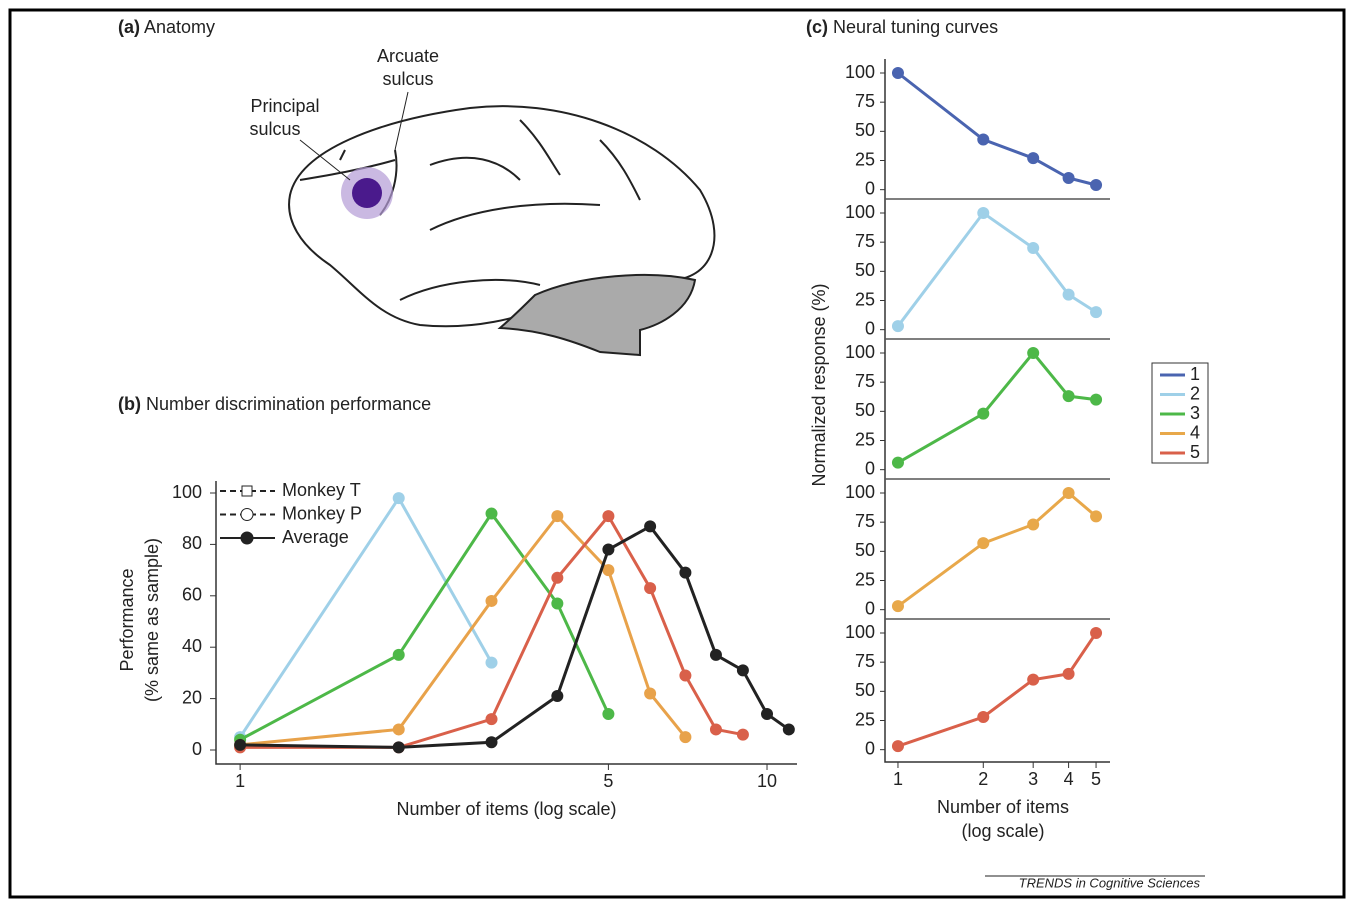 This screenshot has width=1354, height=899. What do you see at coordinates (983, 779) in the screenshot?
I see `x-tick-label: 2` at bounding box center [983, 779].